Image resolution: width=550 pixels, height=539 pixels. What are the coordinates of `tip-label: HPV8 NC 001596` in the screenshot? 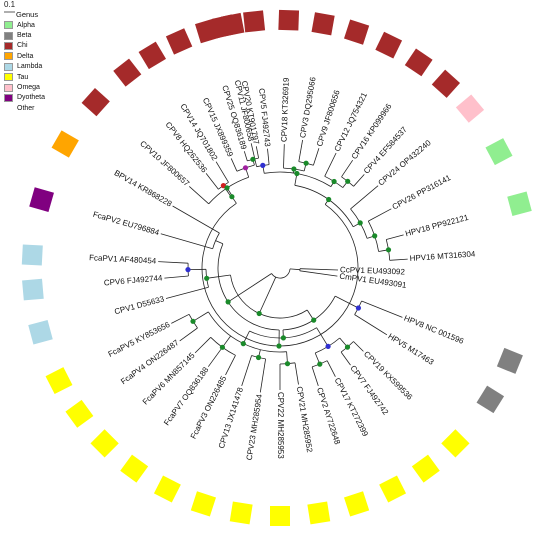 It's located at (434, 330).